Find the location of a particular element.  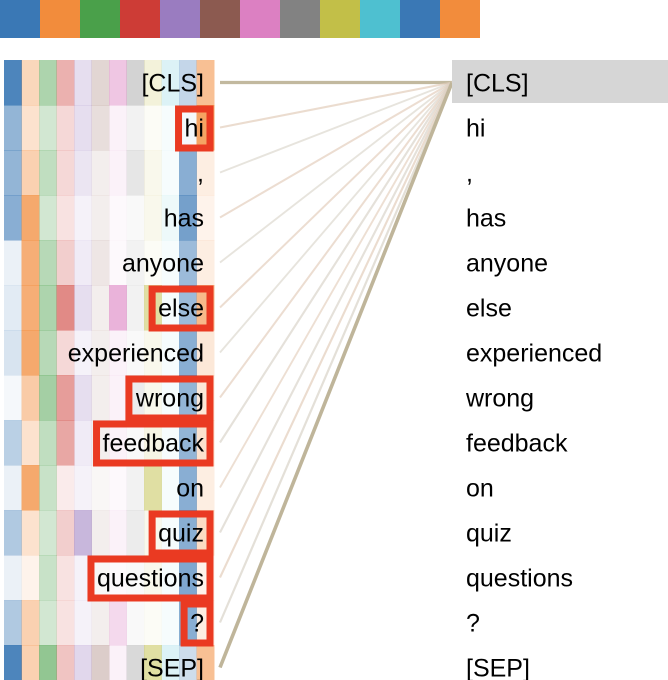

left-token: [SEP] is located at coordinates (172, 667).